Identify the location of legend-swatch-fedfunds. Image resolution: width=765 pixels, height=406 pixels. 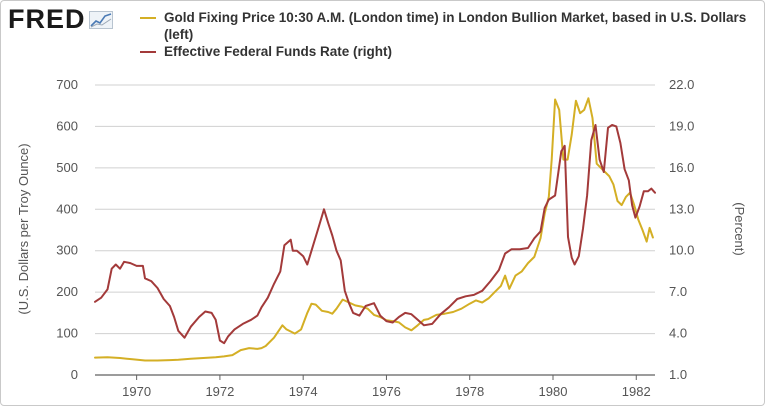
(148, 52).